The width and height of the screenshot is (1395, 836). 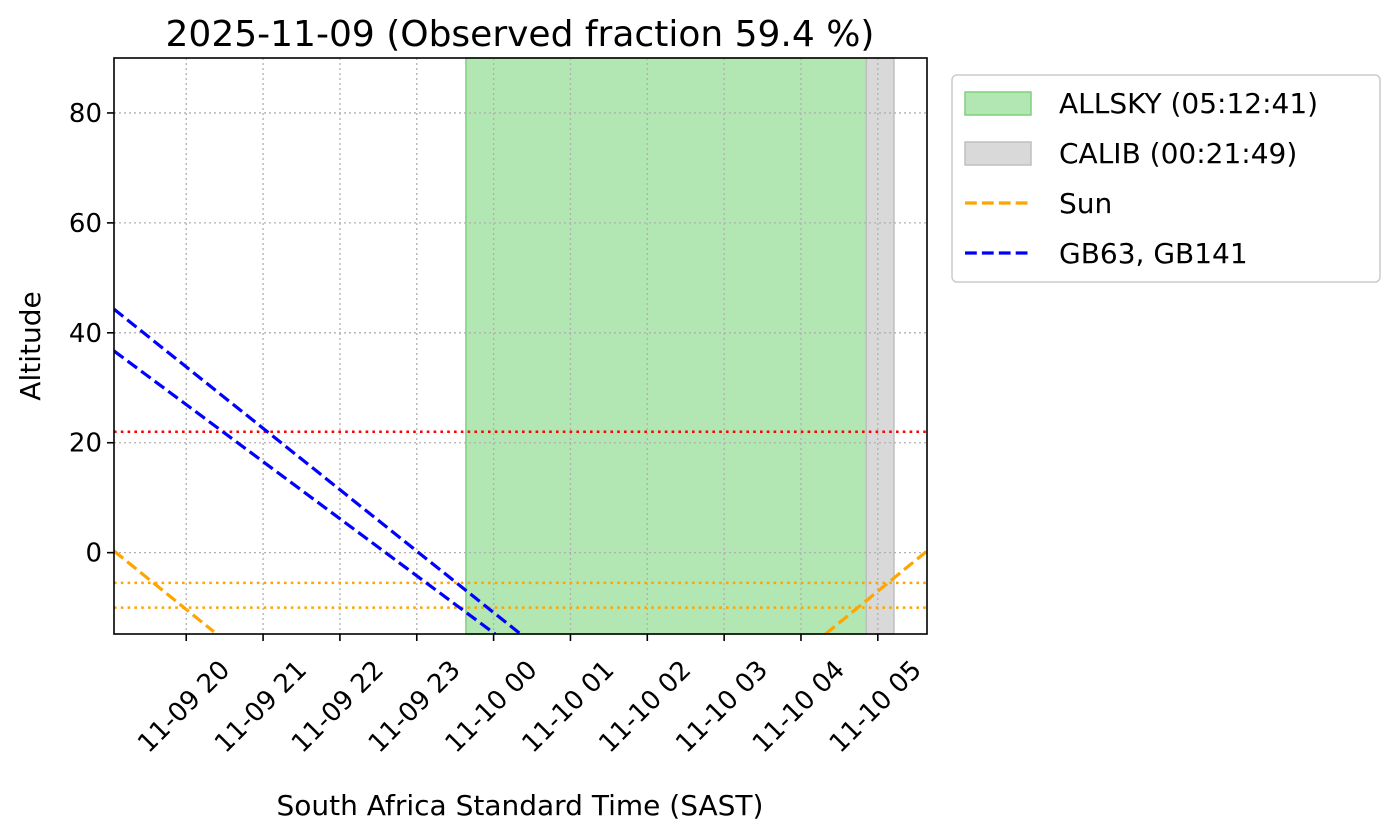 What do you see at coordinates (520, 805) in the screenshot?
I see `x-axis-label: South Africa Standard Time (SAST)` at bounding box center [520, 805].